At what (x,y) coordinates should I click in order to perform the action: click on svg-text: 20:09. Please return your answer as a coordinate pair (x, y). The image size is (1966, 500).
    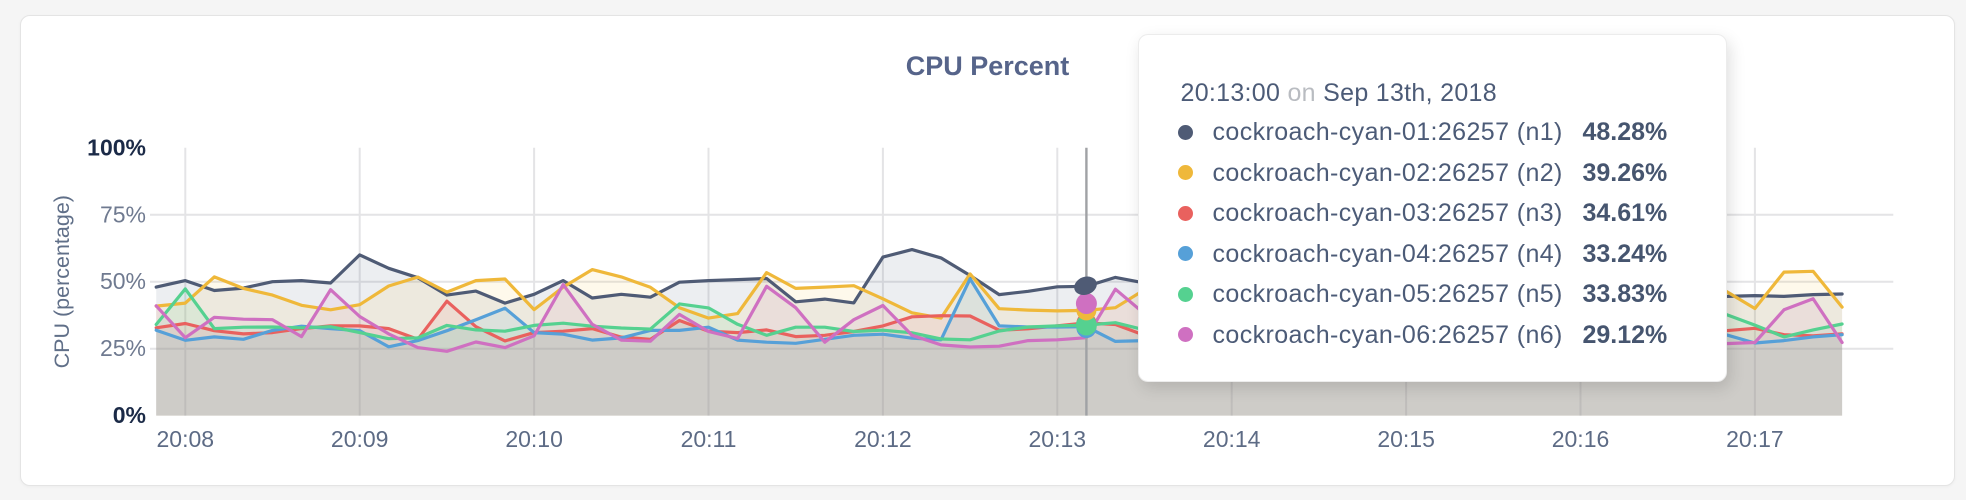
    Looking at the image, I should click on (360, 439).